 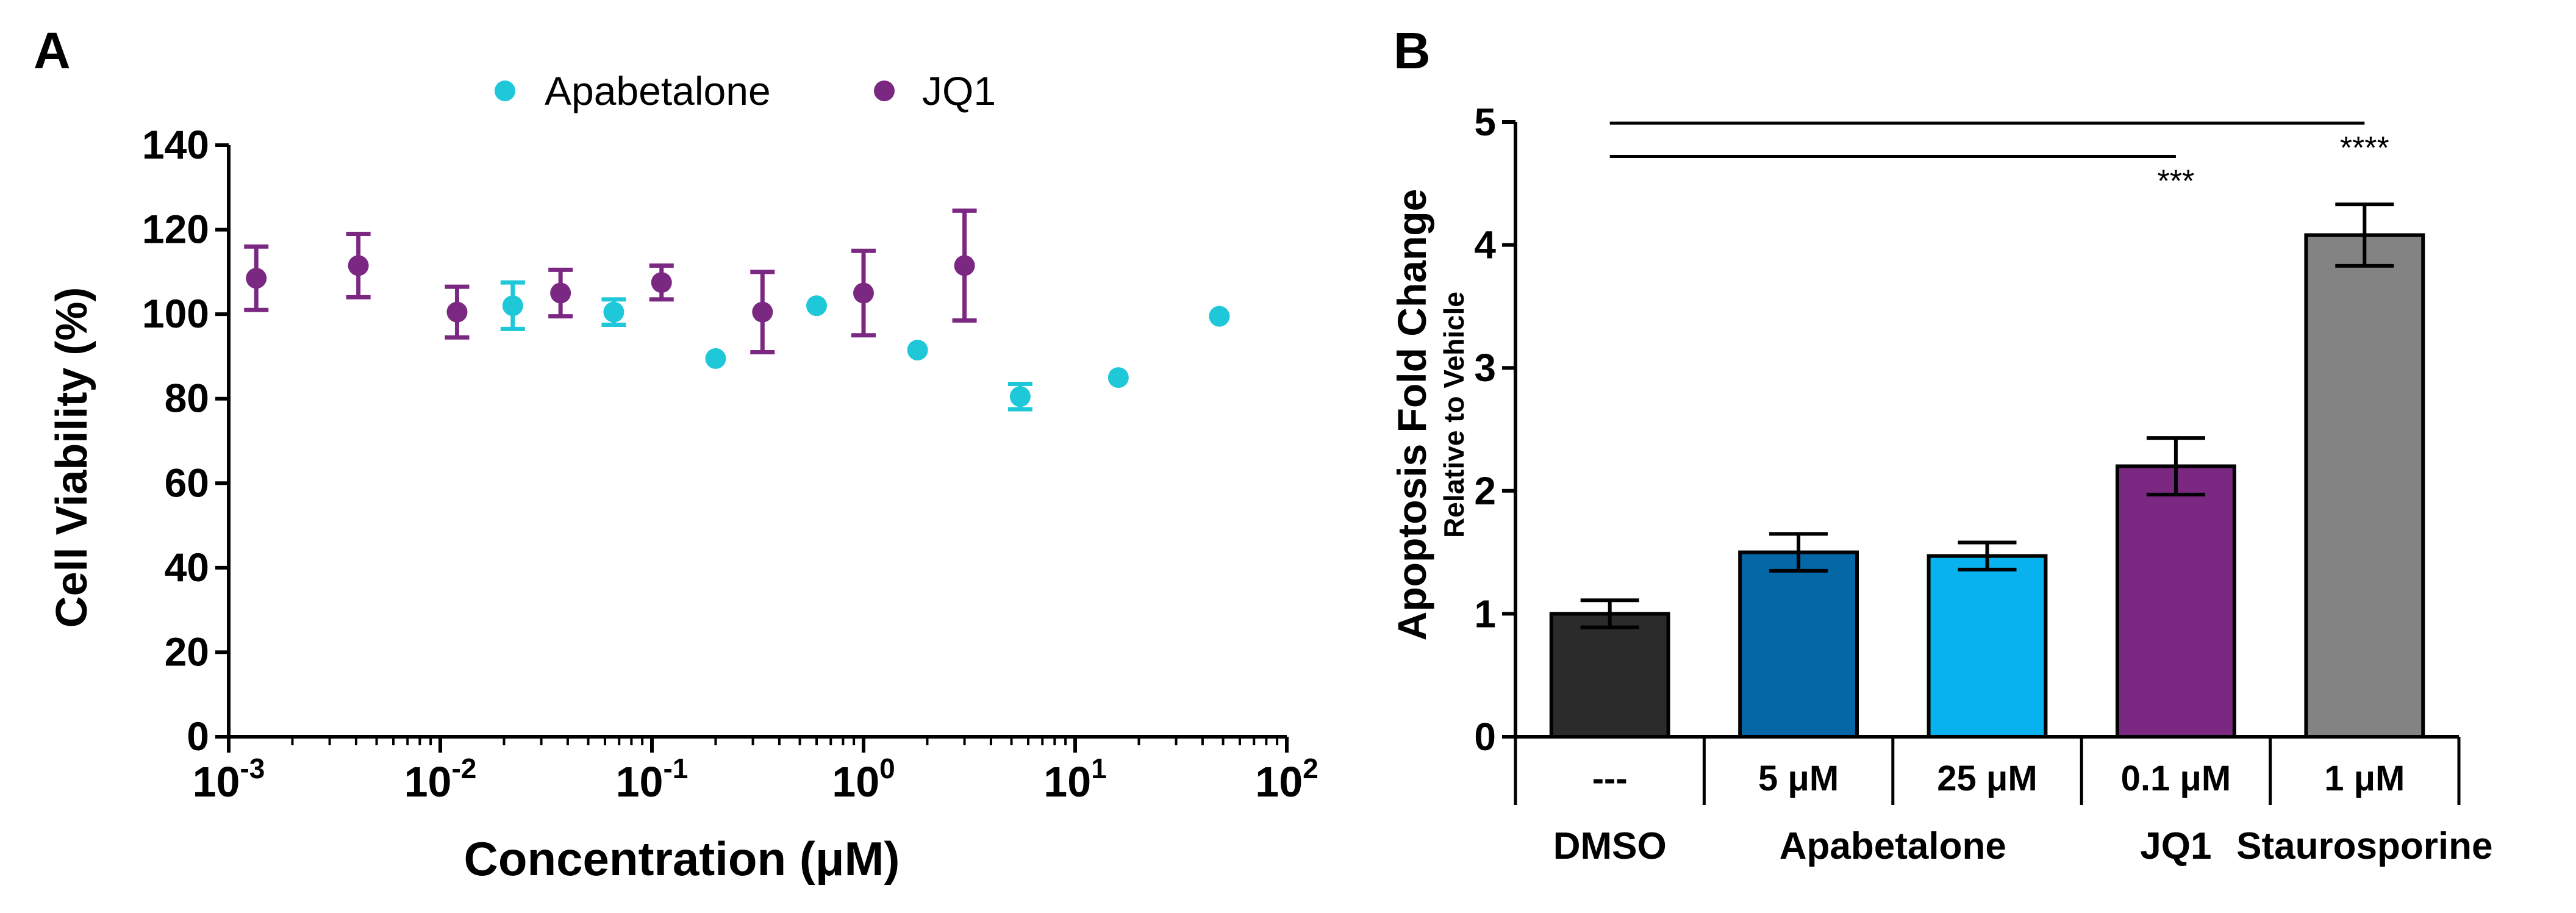 I want to click on tick-exponent: 0, so click(x=887, y=768).